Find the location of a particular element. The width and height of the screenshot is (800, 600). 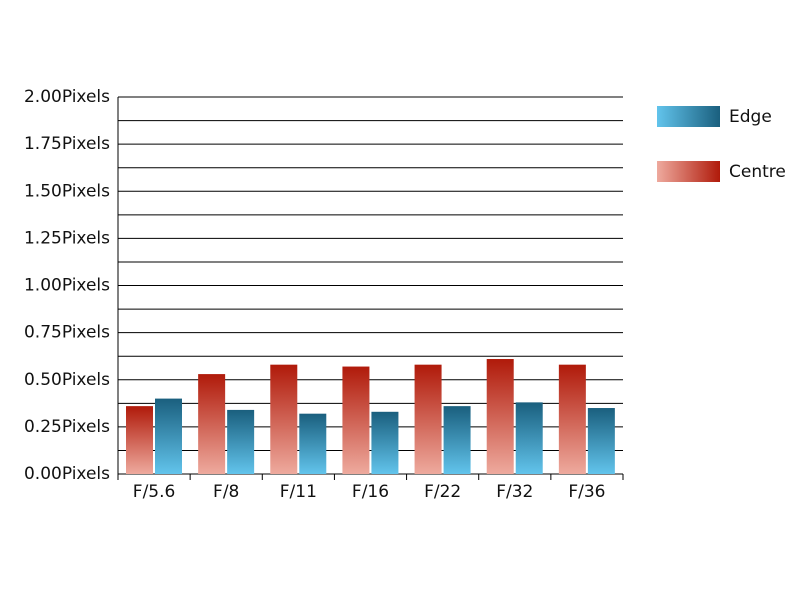

y-tick-label: 0.25Pixels is located at coordinates (67, 427).